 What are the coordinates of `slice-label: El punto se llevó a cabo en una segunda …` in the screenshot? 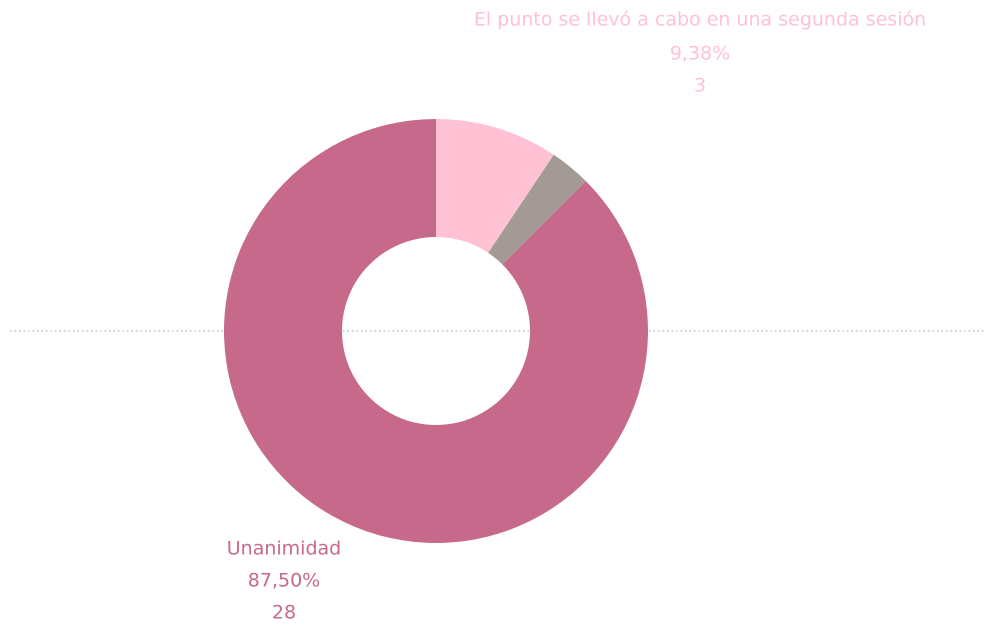 It's located at (700, 20).